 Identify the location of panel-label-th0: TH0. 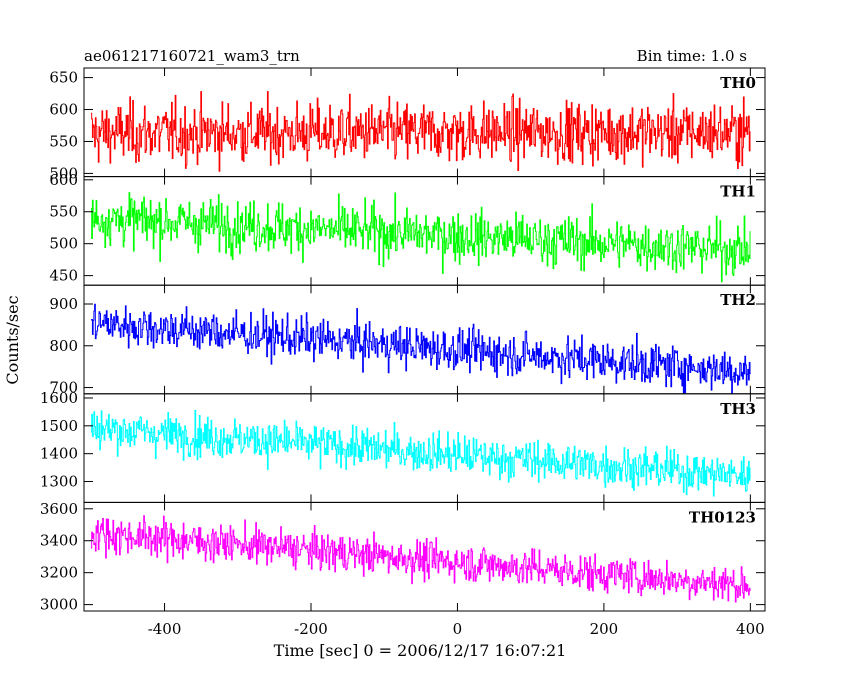
(738, 83).